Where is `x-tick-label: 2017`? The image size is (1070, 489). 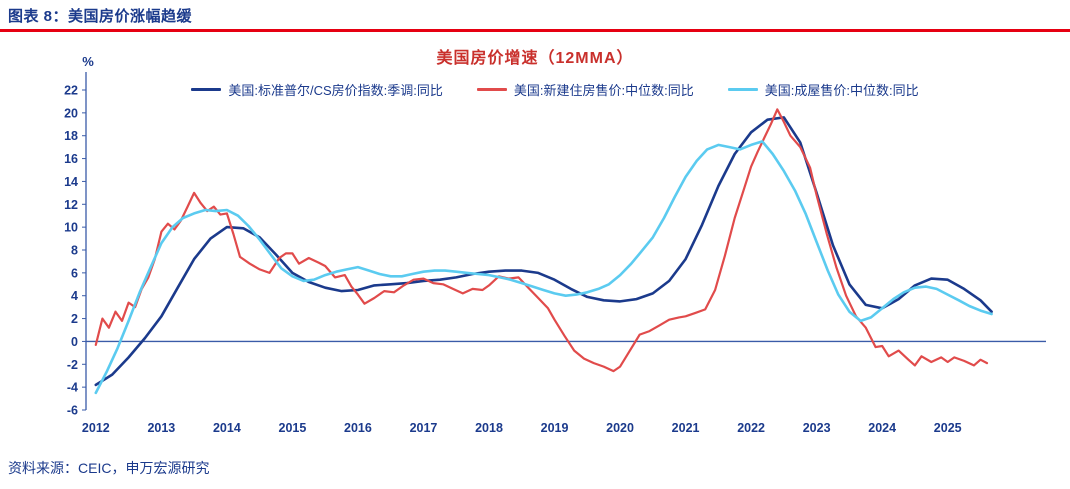
x-tick-label: 2017 is located at coordinates (424, 428).